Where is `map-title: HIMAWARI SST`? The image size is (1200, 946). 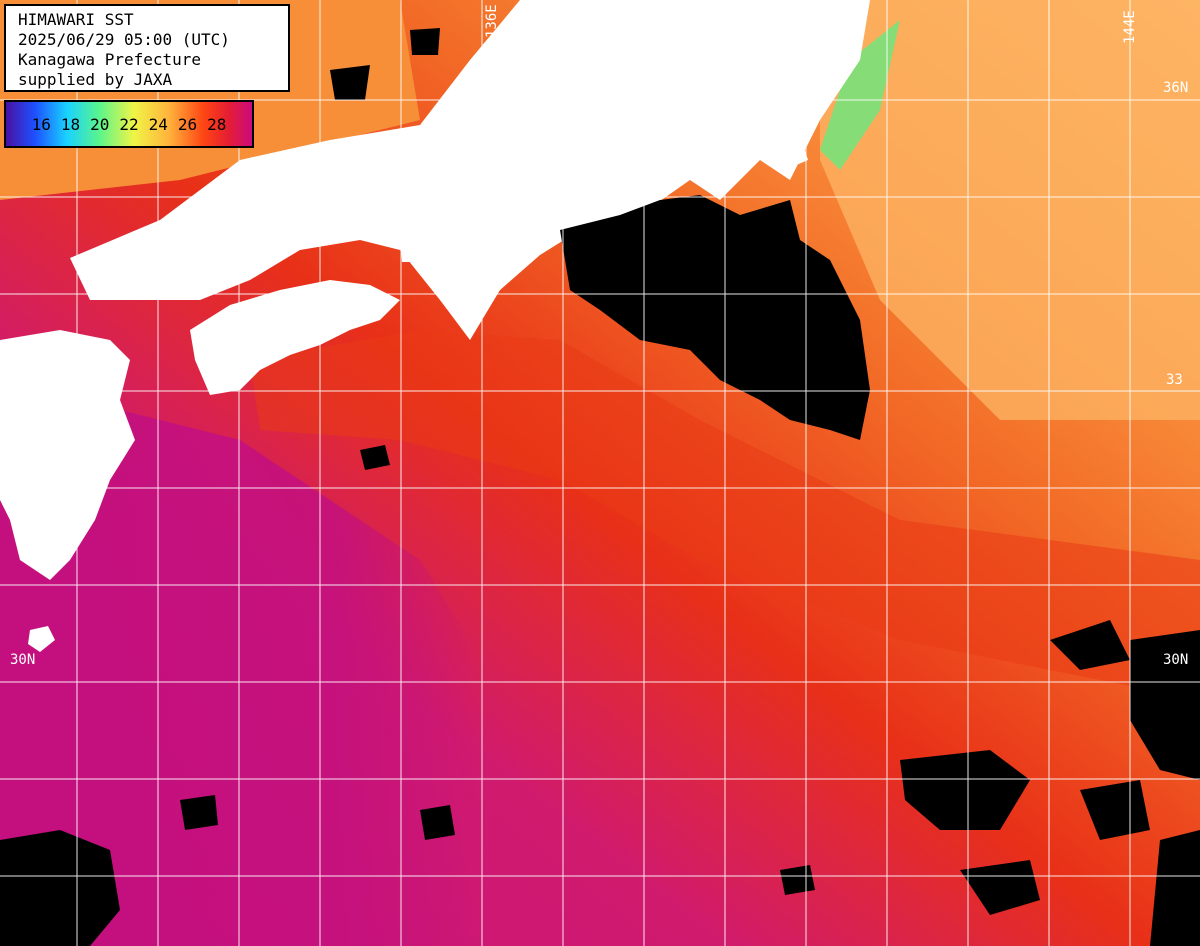
map-title: HIMAWARI SST is located at coordinates (76, 19).